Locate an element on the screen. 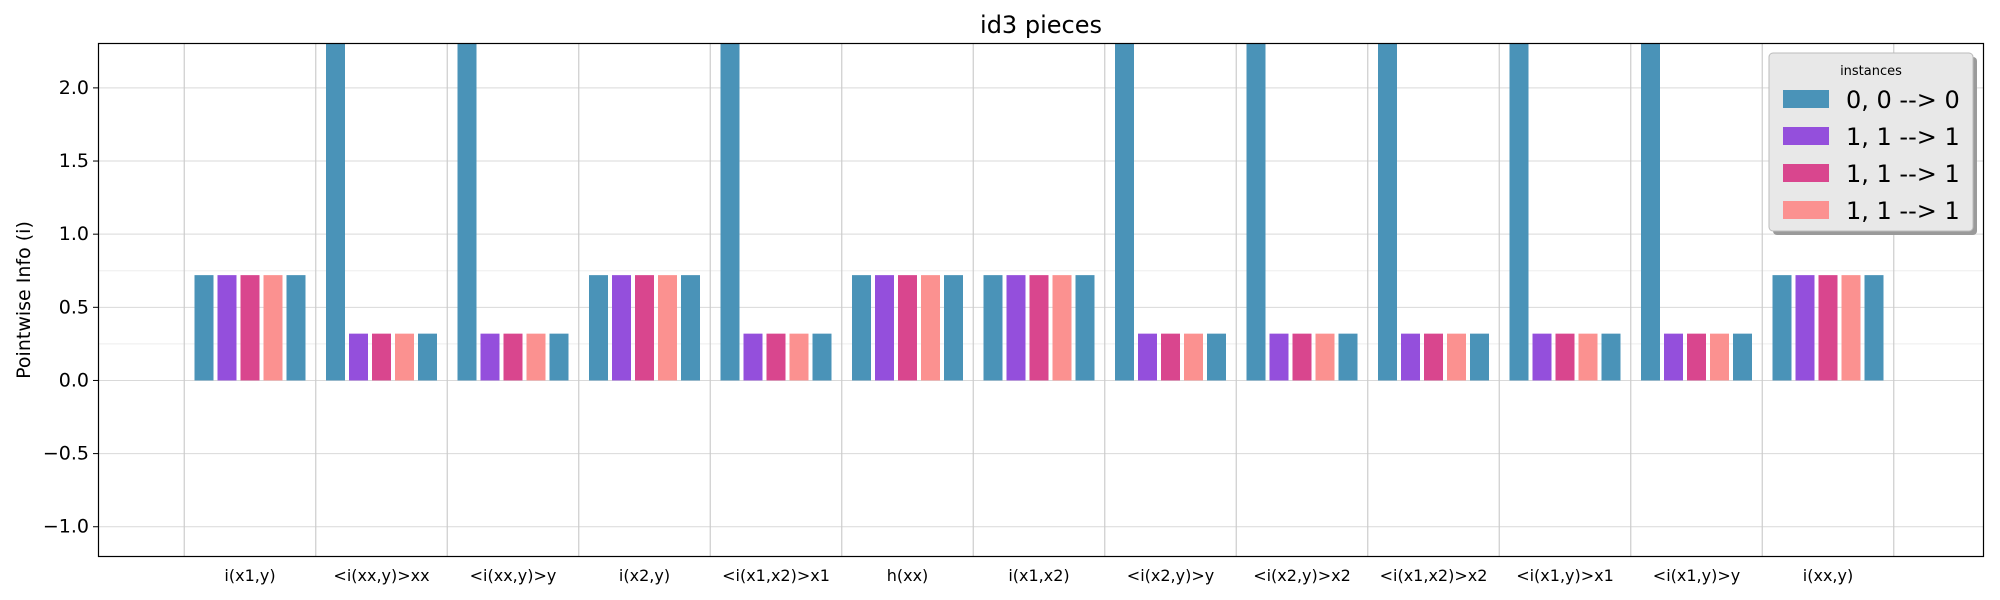 This screenshot has height=600, width=2000. x-tick-label: <i(xx,y)>y is located at coordinates (513, 575).